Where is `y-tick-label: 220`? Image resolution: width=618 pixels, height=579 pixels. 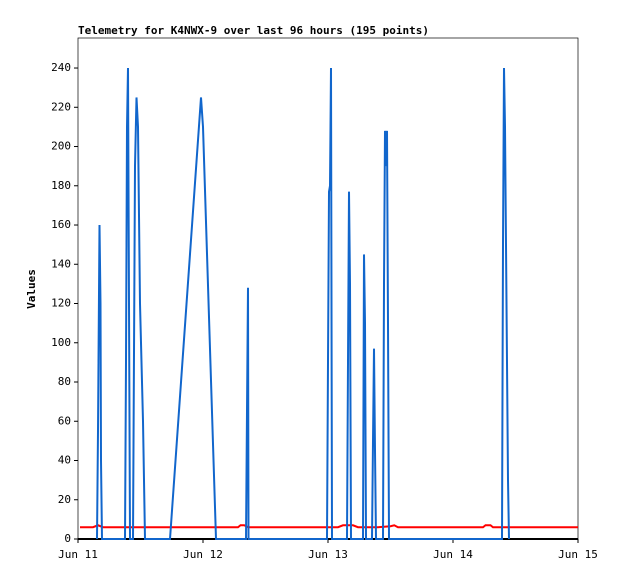 y-tick-label: 220 is located at coordinates (61, 106).